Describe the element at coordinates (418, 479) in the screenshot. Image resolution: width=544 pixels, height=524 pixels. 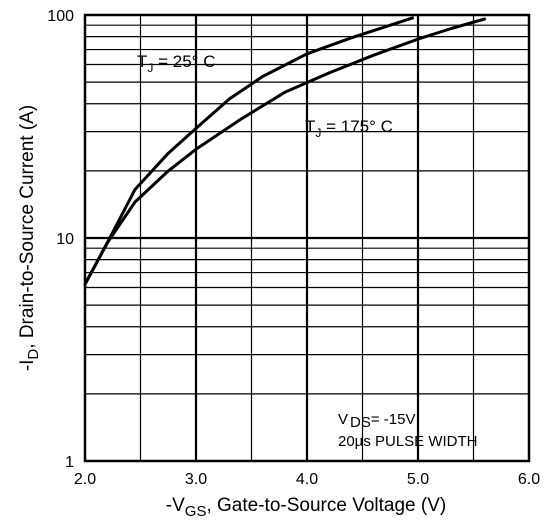
I see `x-tick-label: 5.0` at that location.